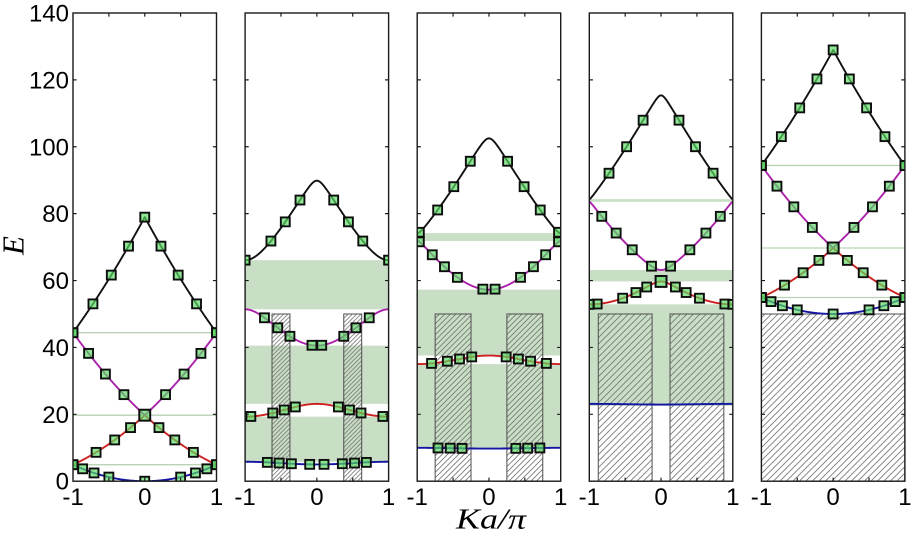 Image resolution: width=915 pixels, height=542 pixels. What do you see at coordinates (55, 348) in the screenshot?
I see `svg-text: 40` at bounding box center [55, 348].